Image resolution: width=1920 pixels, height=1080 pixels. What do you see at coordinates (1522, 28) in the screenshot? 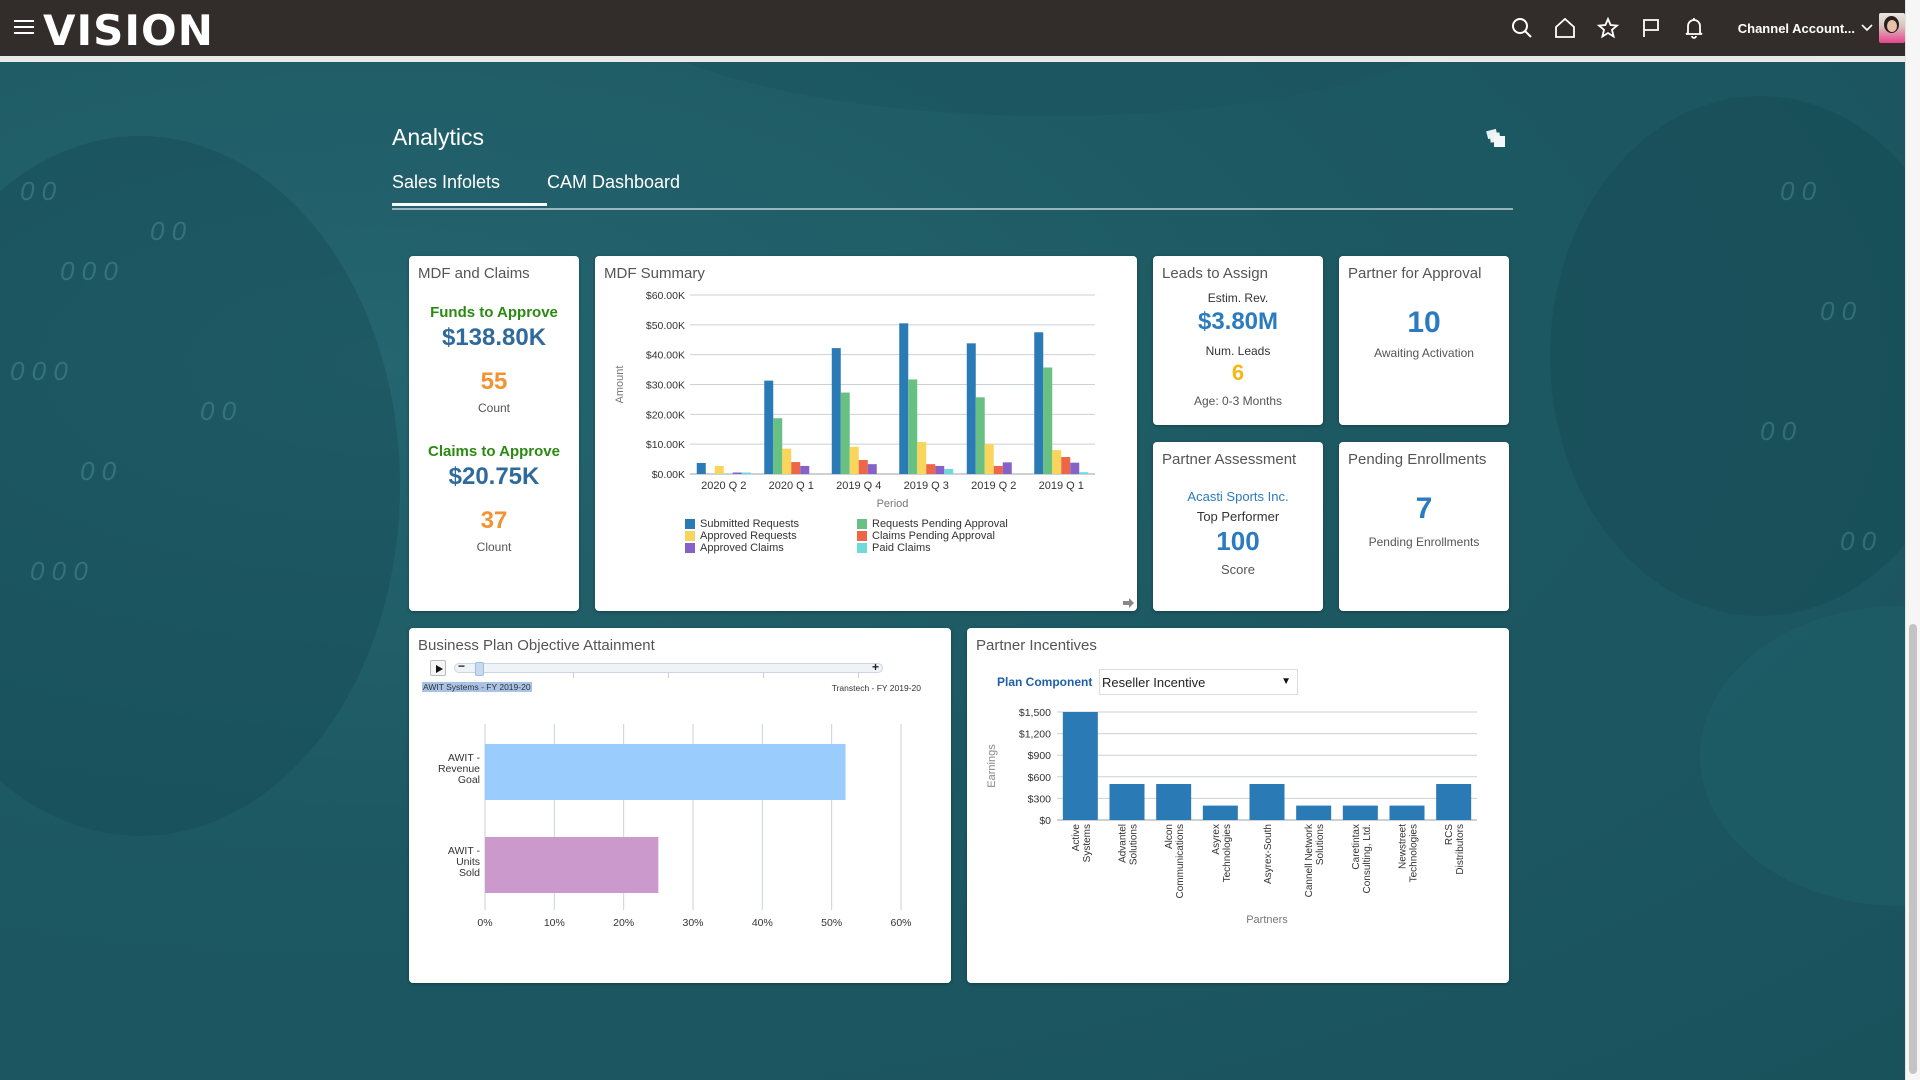
I see `search-icon` at bounding box center [1522, 28].